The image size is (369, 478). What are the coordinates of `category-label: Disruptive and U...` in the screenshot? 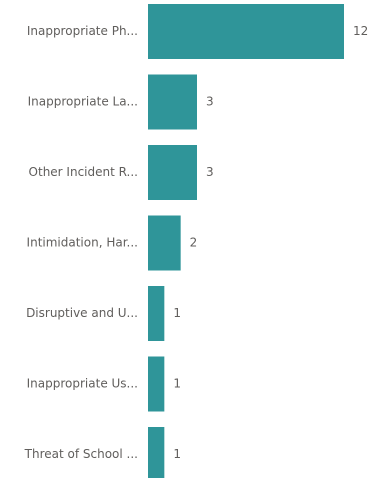 It's located at (82, 313).